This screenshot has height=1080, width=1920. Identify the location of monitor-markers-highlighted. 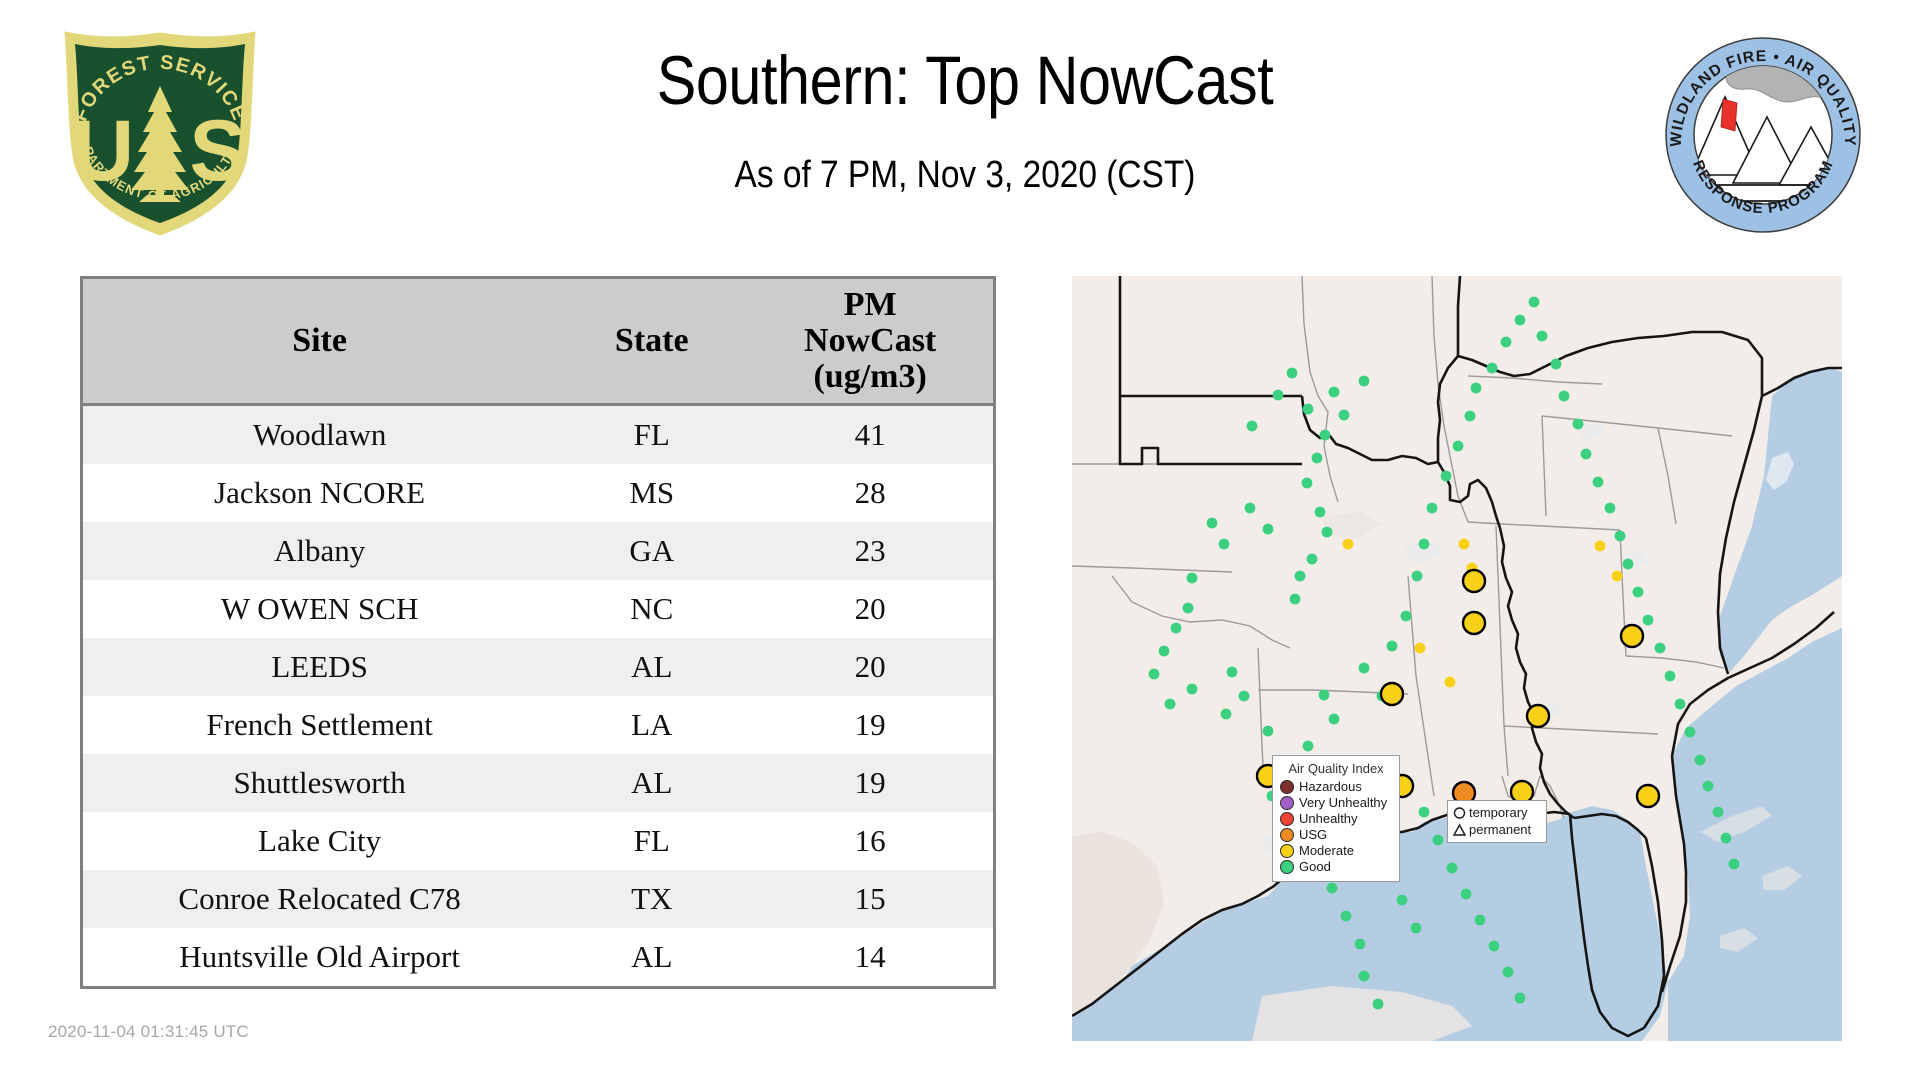
(1458, 688).